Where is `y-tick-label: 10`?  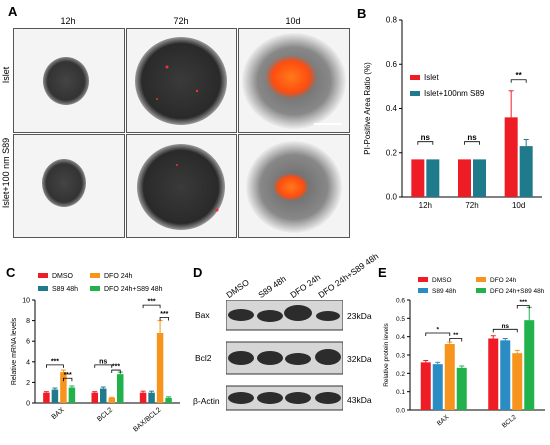 y-tick-label: 10 is located at coordinates (26, 301).